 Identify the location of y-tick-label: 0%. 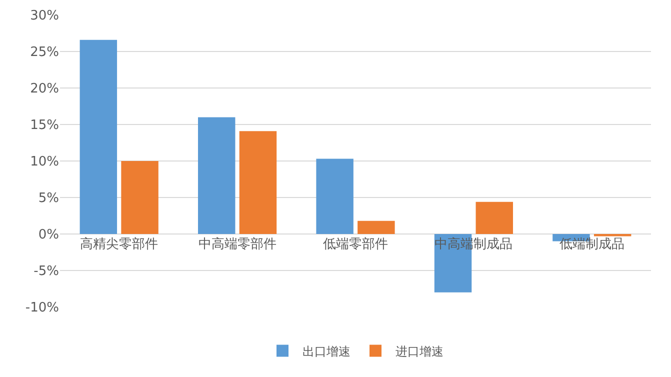
(48, 235).